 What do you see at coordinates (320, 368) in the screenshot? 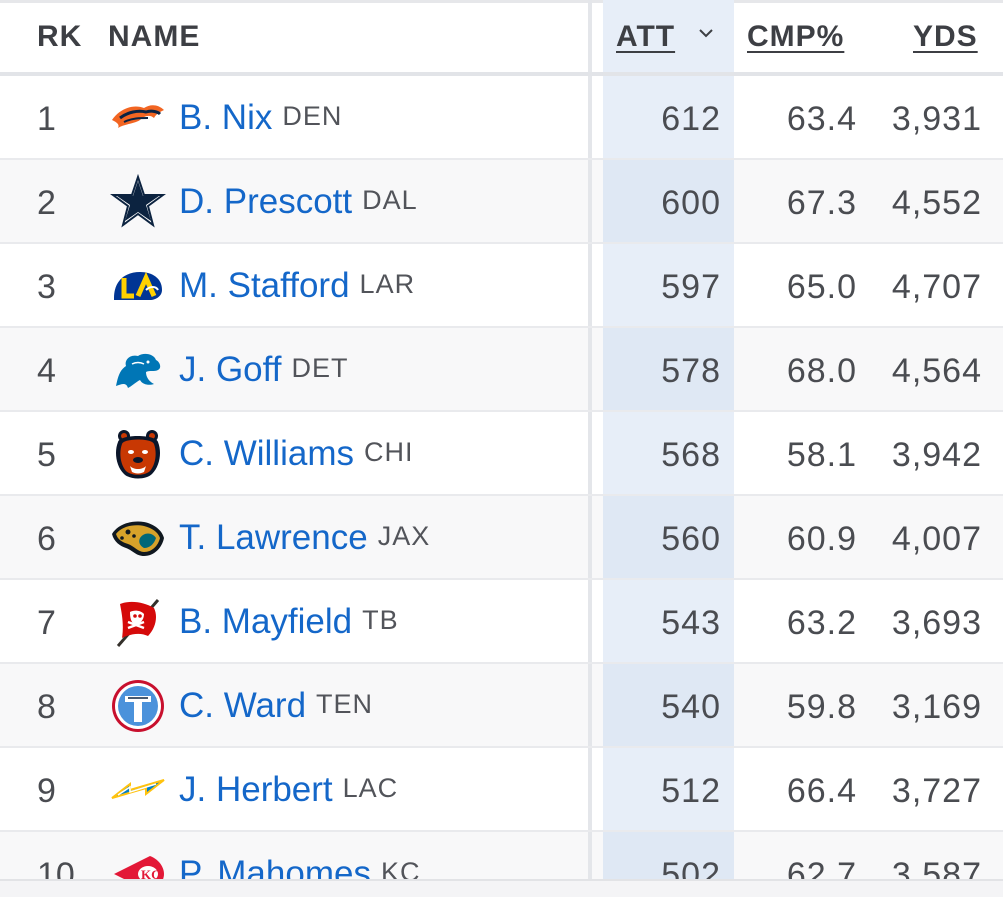
I see `team-abbr: DET` at bounding box center [320, 368].